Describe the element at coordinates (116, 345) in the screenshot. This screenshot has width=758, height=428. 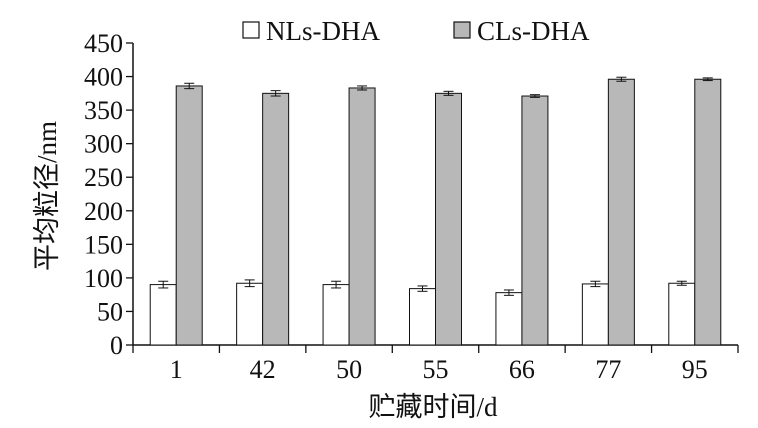
I see `y-tick-label-0: 0` at that location.